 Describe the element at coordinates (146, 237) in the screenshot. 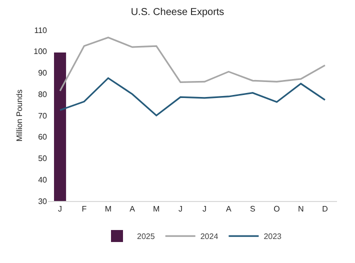

I see `legend-label: 2025` at that location.